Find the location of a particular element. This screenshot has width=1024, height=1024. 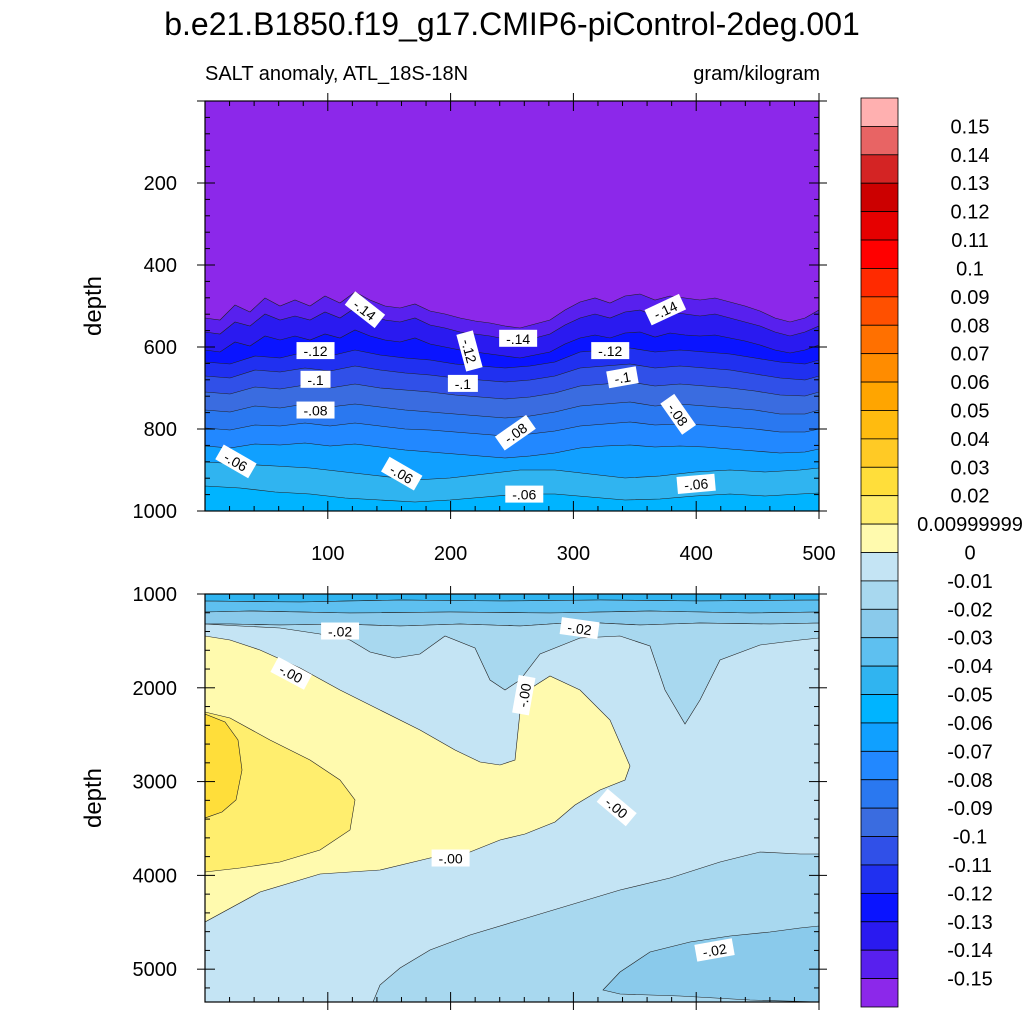

colorbar-label: 0.05 is located at coordinates (970, 411).